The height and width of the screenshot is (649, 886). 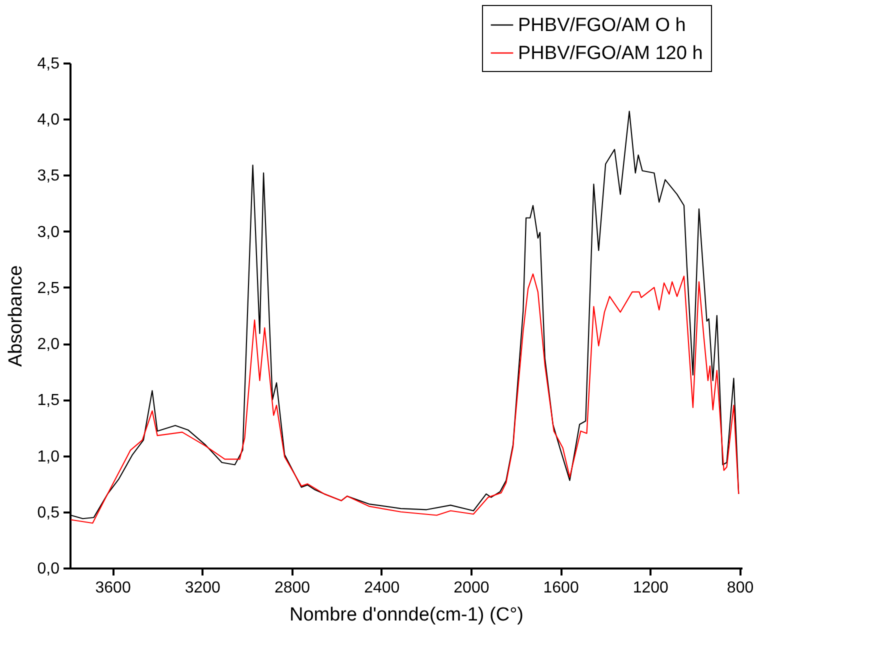 What do you see at coordinates (48, 176) in the screenshot?
I see `y-tick-label: 3,5` at bounding box center [48, 176].